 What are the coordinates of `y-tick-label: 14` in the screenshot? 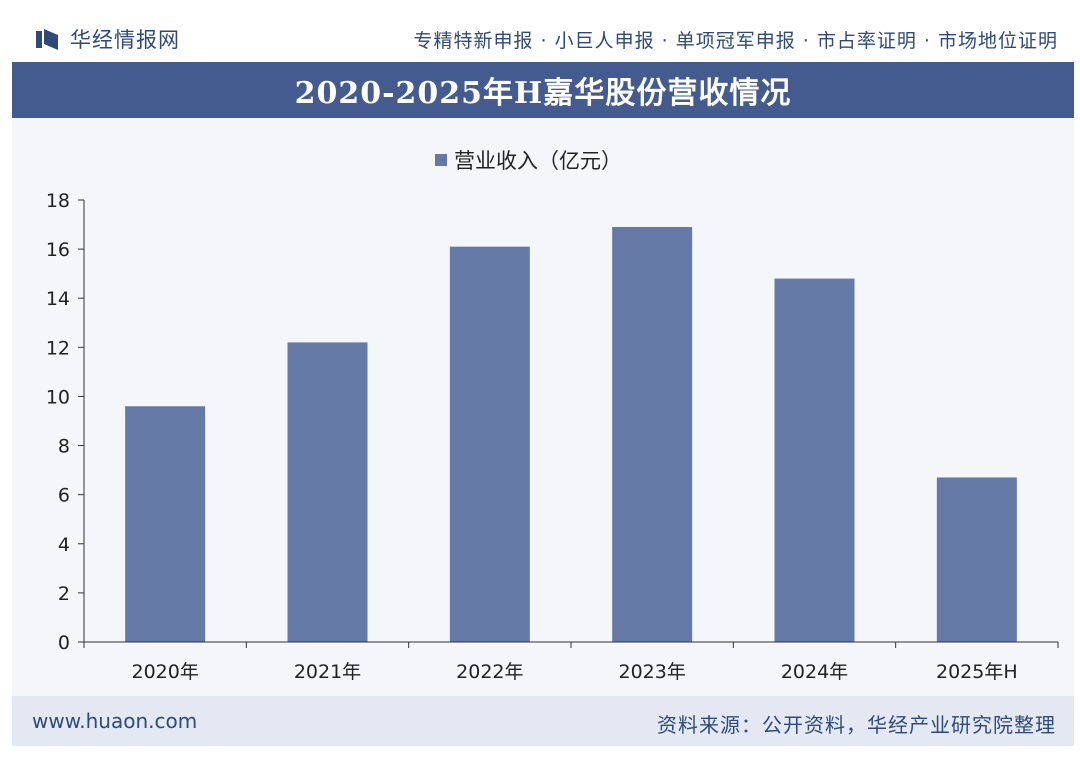 It's located at (58, 299).